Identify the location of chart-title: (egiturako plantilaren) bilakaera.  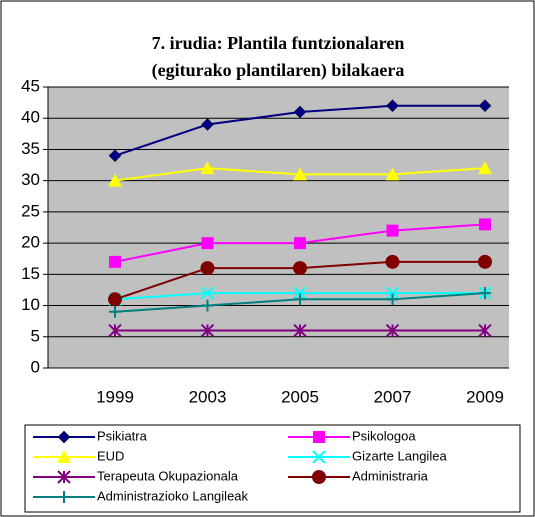
(278, 70).